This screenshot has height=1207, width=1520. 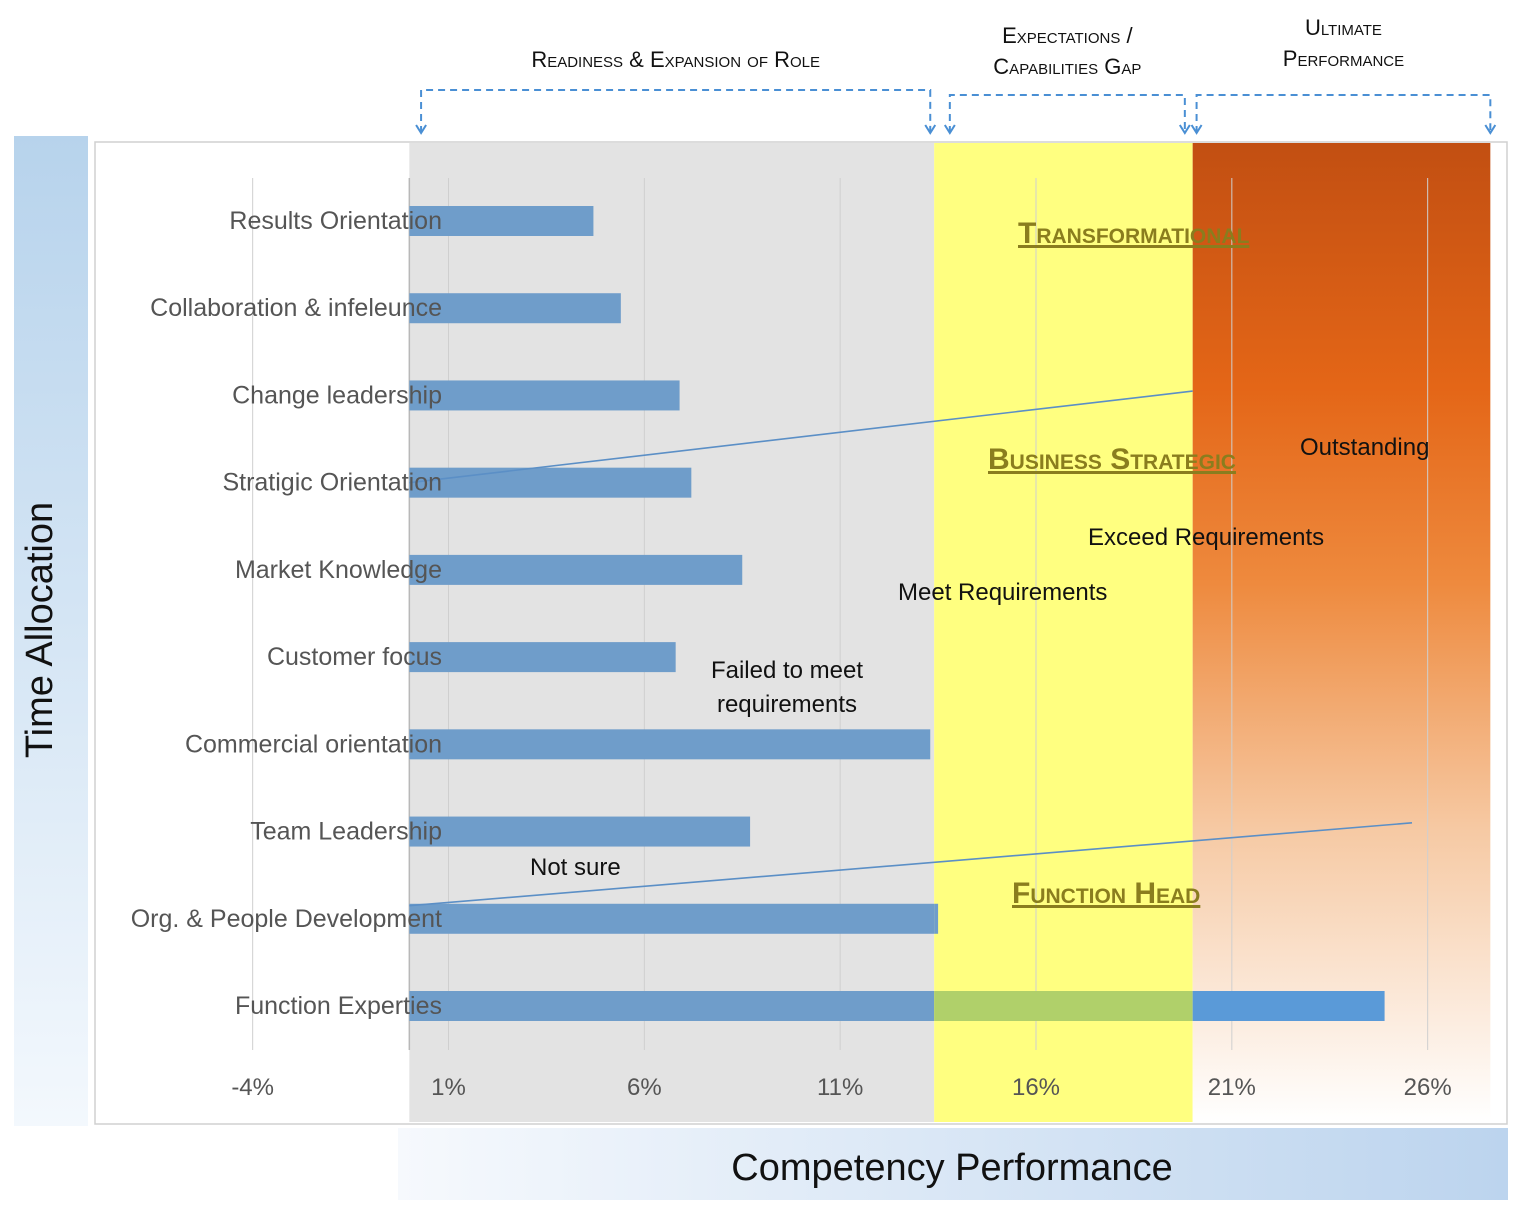 I want to click on x-axis-title: Competency Performance, so click(x=951, y=1168).